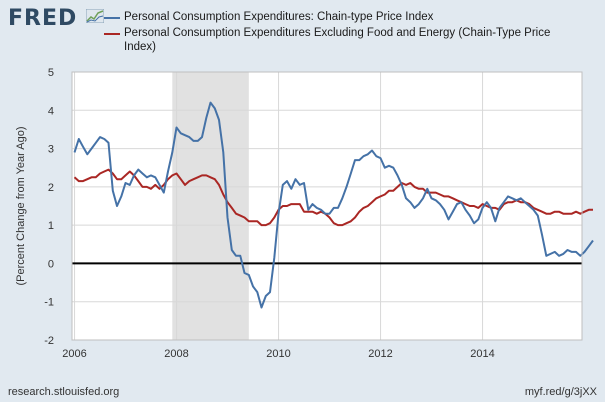  Describe the element at coordinates (278, 354) in the screenshot. I see `x-tick-label-2010: 2010` at that location.